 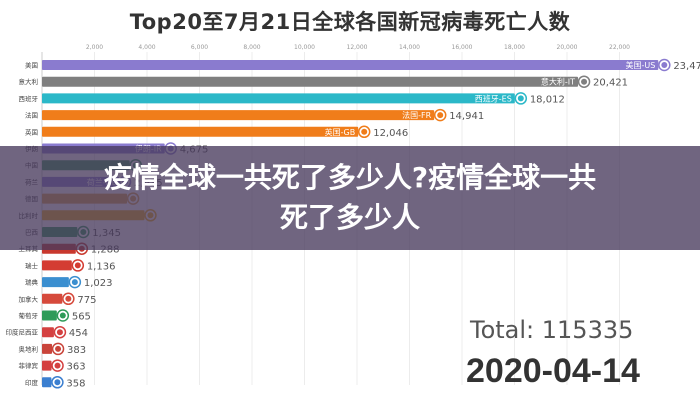 What do you see at coordinates (29, 348) in the screenshot?
I see `category-label: 奥地利` at bounding box center [29, 348].